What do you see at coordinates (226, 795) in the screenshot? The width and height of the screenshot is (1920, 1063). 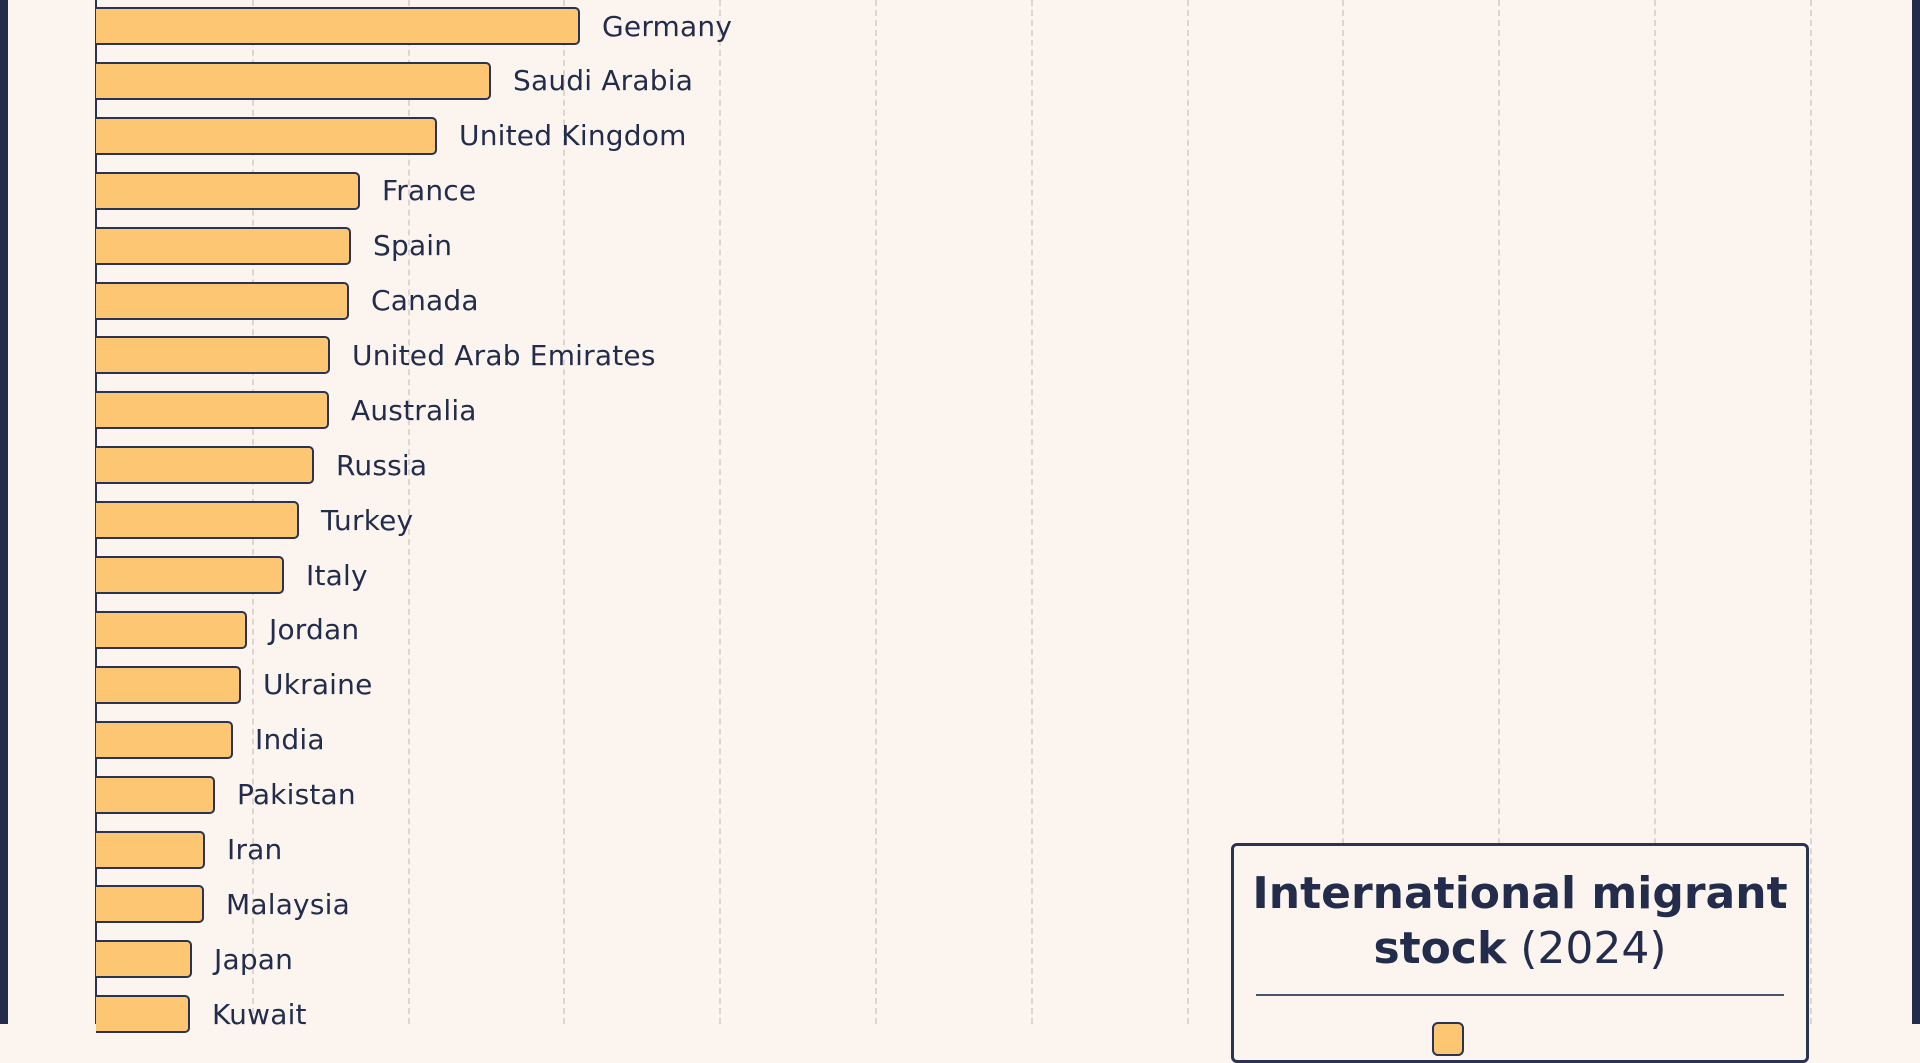 I see `bar-row: Pakistan` at bounding box center [226, 795].